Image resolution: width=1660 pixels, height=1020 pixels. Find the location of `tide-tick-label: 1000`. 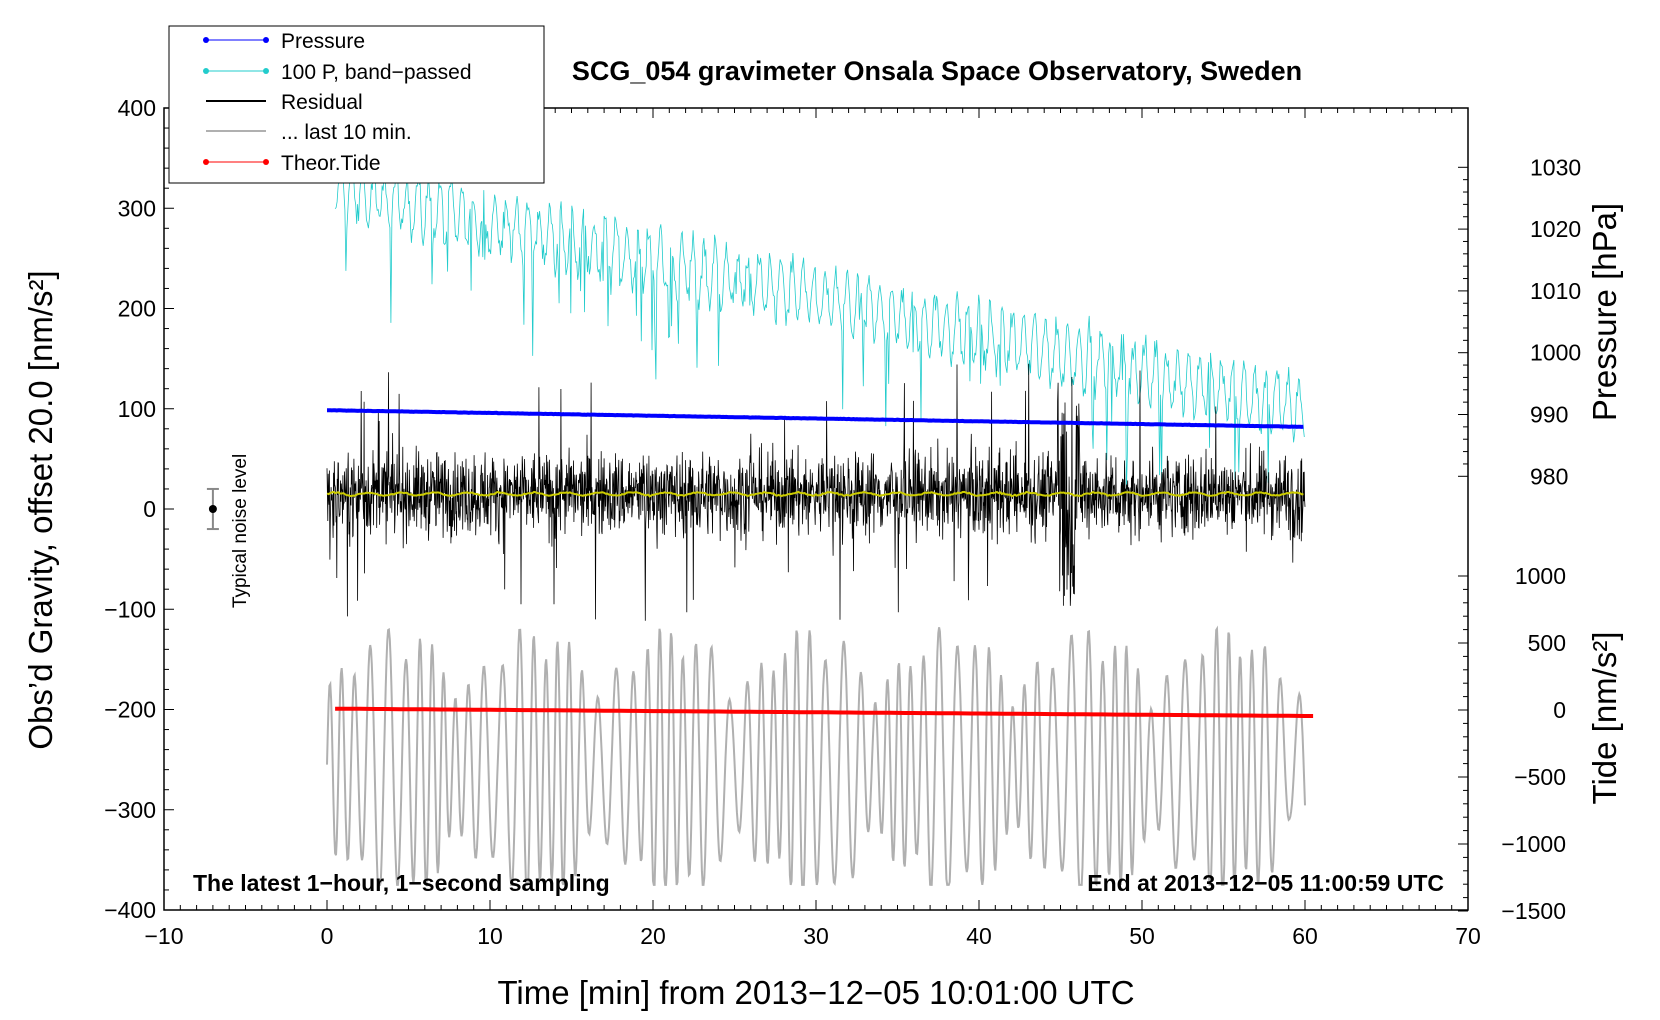

tide-tick-label: 1000 is located at coordinates (1540, 576).